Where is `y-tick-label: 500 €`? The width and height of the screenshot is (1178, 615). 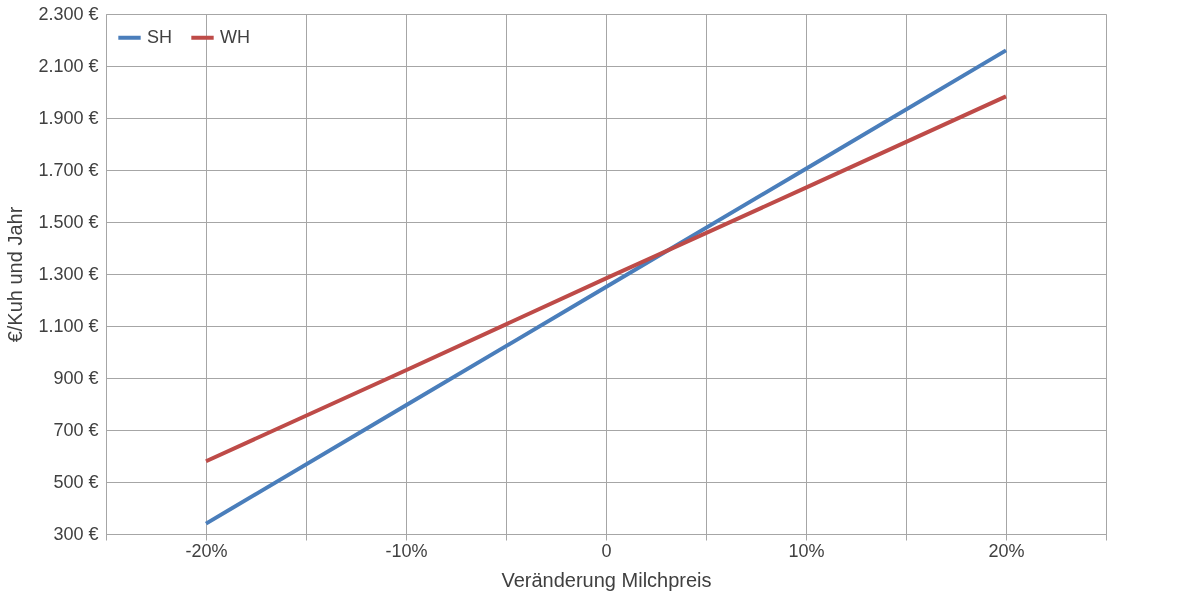
y-tick-label: 500 € is located at coordinates (76, 481).